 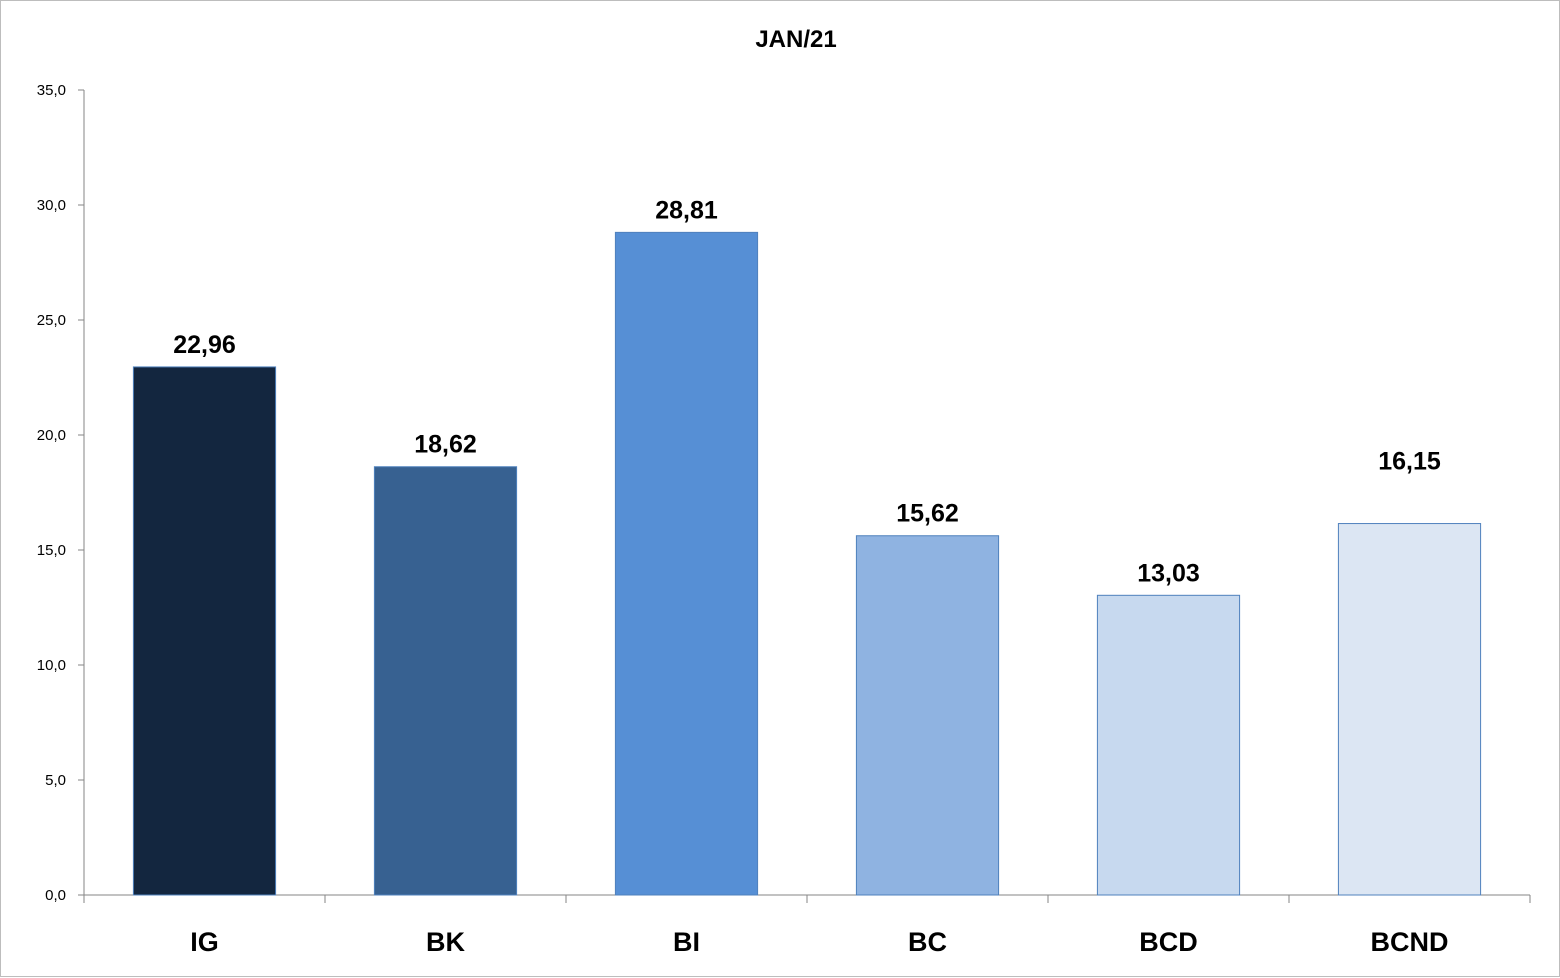 What do you see at coordinates (204, 631) in the screenshot?
I see `bar-ig` at bounding box center [204, 631].